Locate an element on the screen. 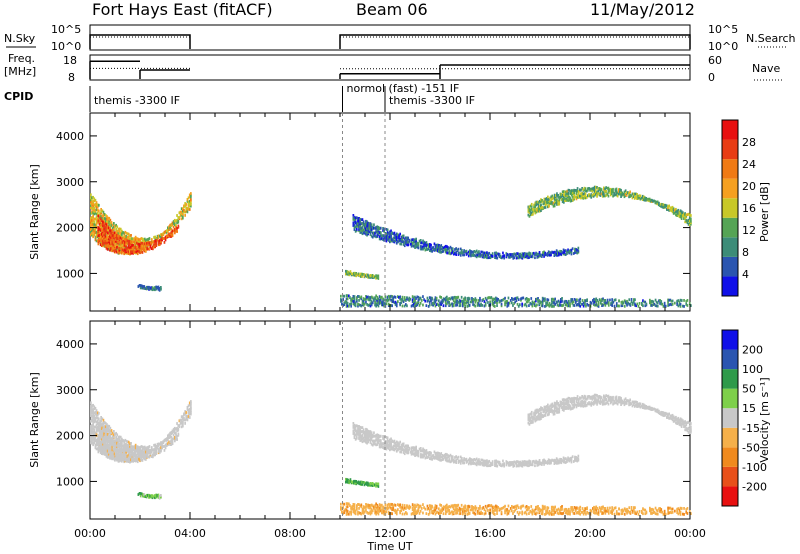 The width and height of the screenshot is (800, 554). colorbar-tick-label: 16 is located at coordinates (749, 208).